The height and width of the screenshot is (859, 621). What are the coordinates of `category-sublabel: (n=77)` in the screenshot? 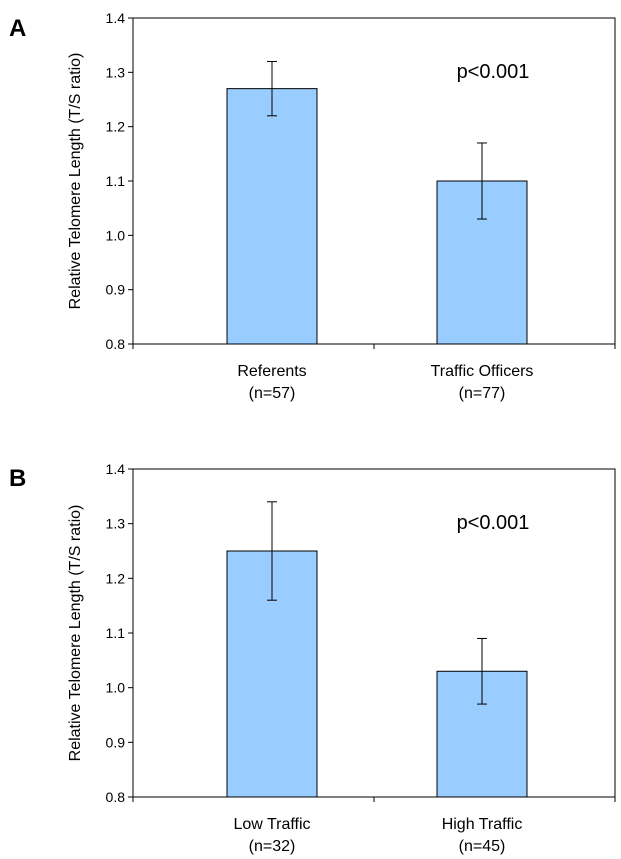 It's located at (482, 393).